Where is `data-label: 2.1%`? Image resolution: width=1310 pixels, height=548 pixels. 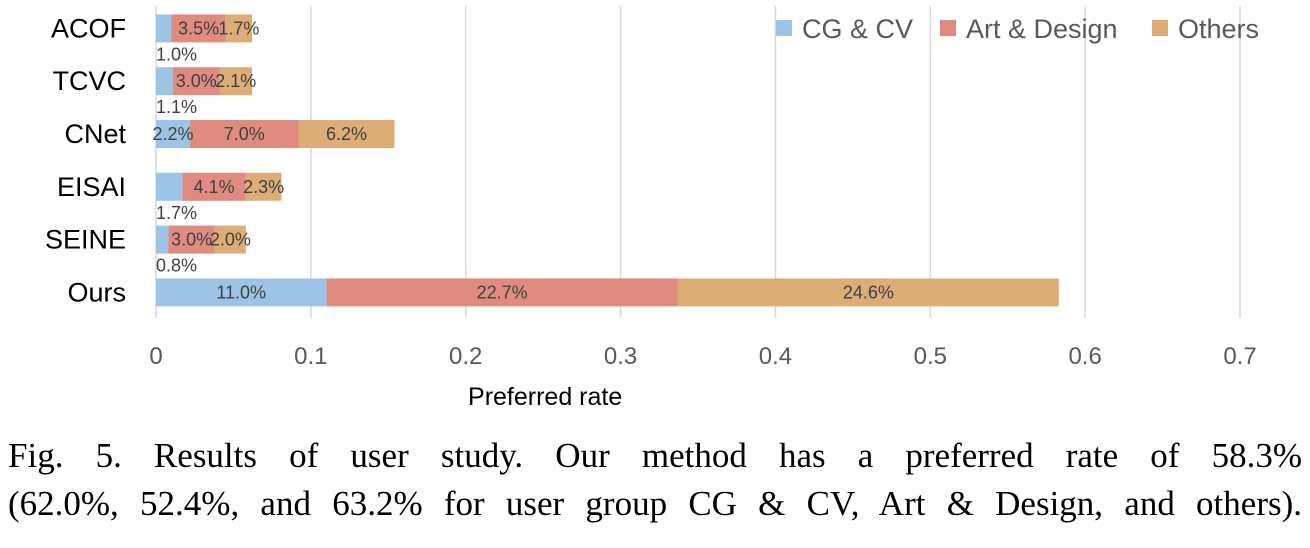
data-label: 2.1% is located at coordinates (235, 81).